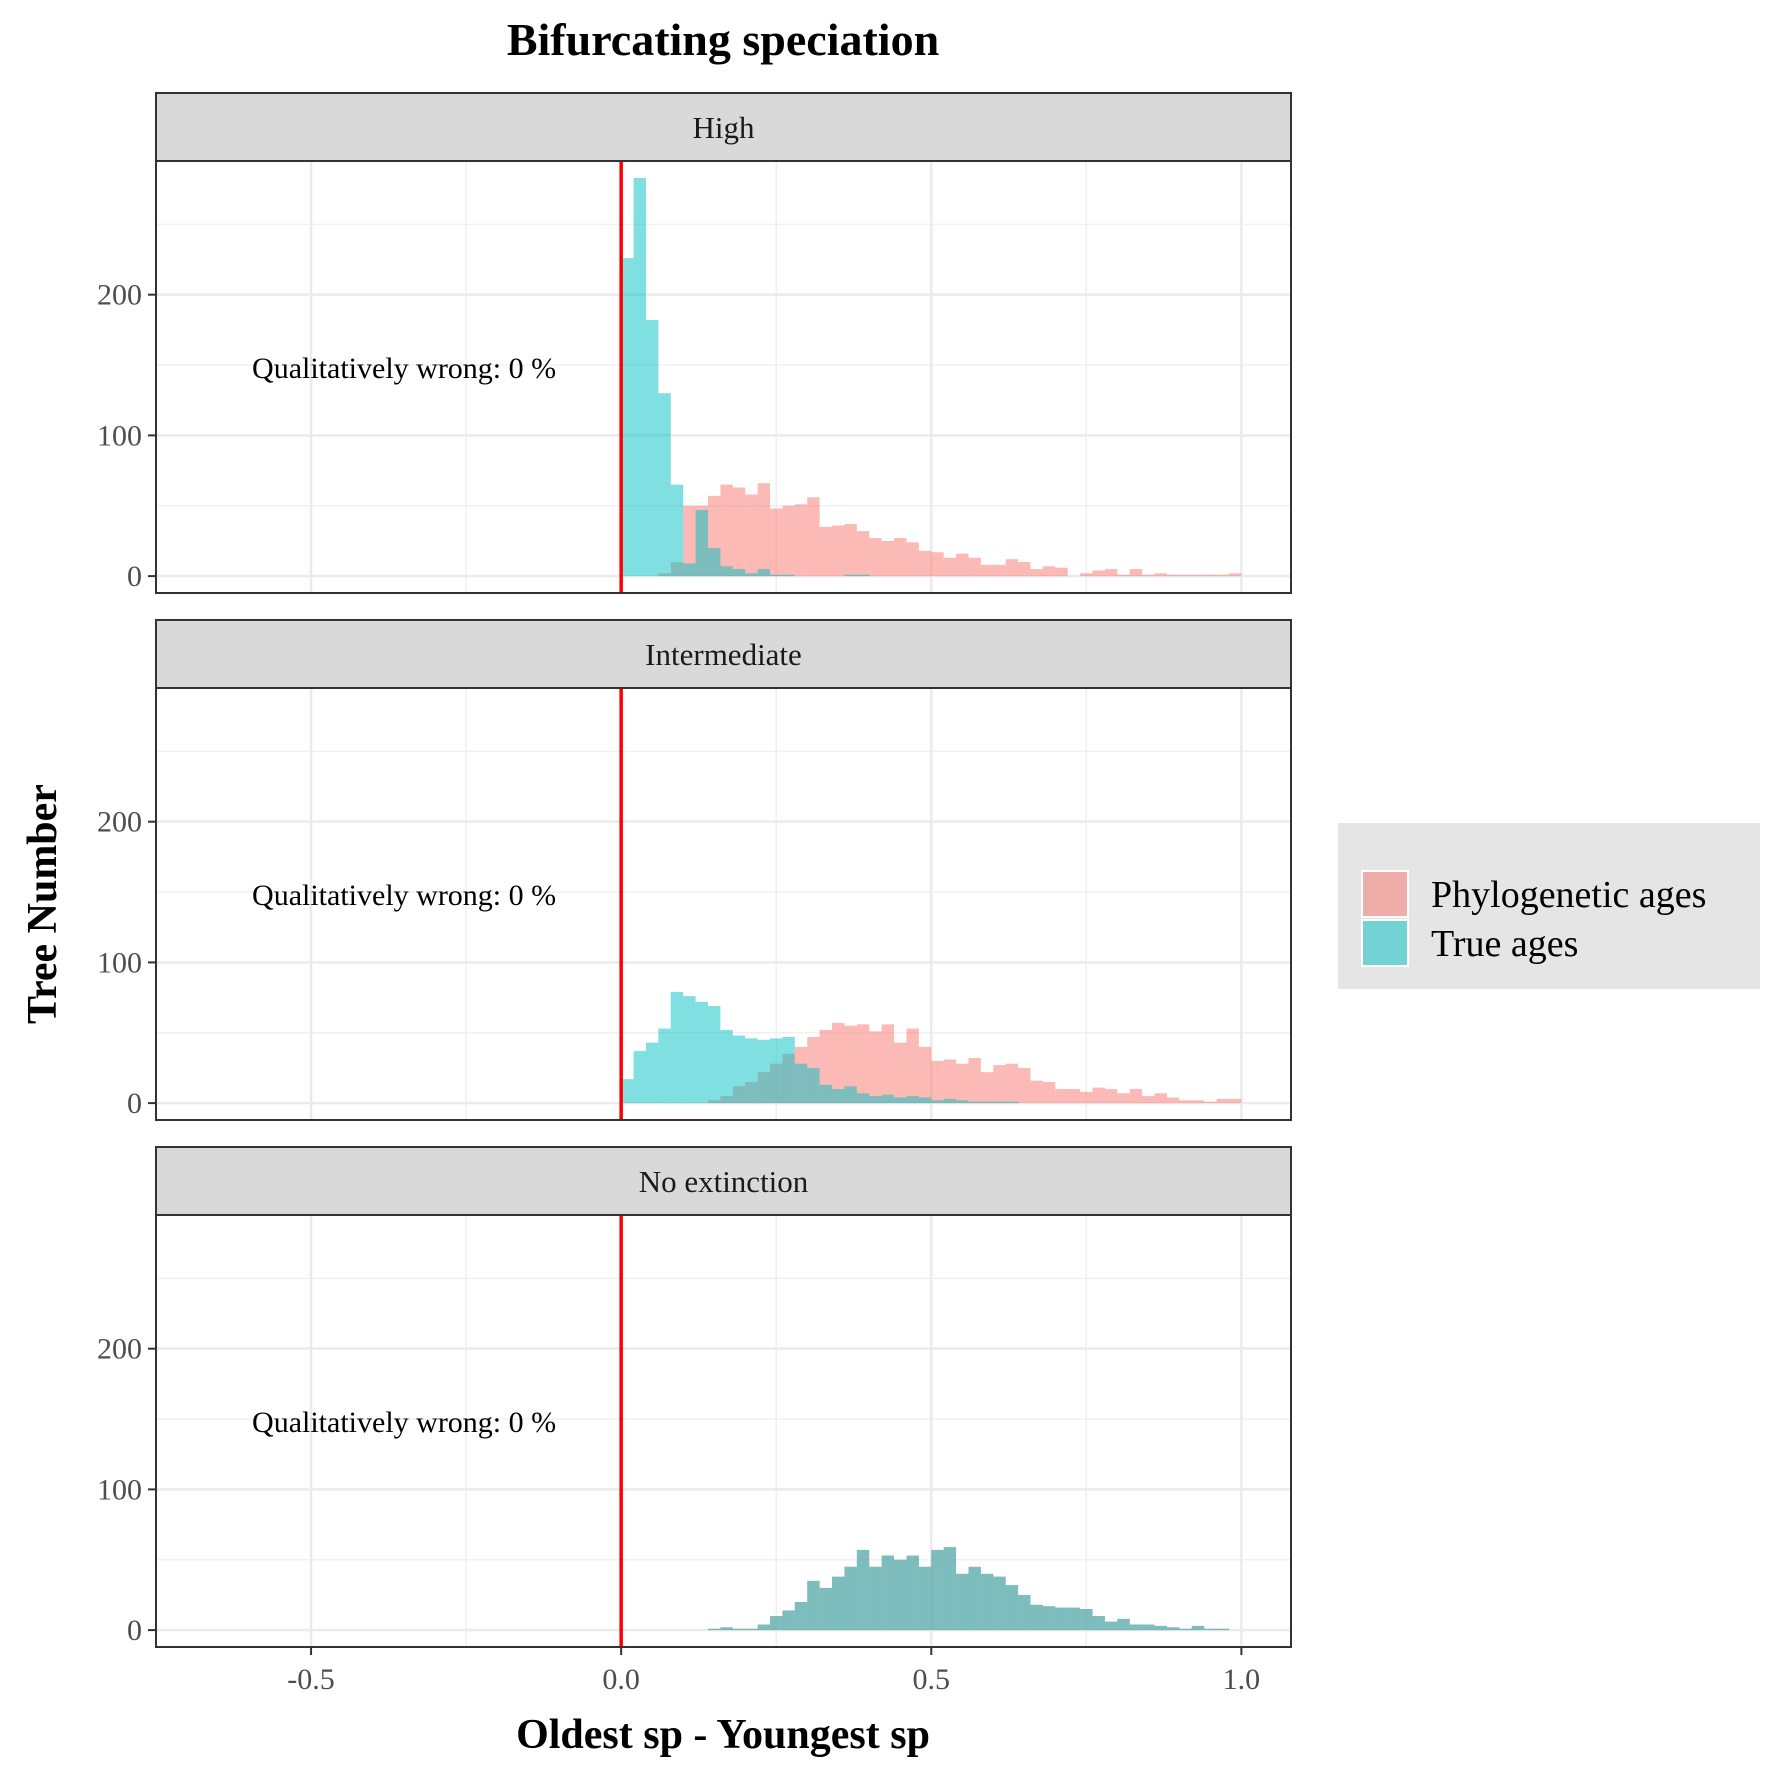 The width and height of the screenshot is (1771, 1771). I want to click on y-tick-label: 200, so click(119, 822).